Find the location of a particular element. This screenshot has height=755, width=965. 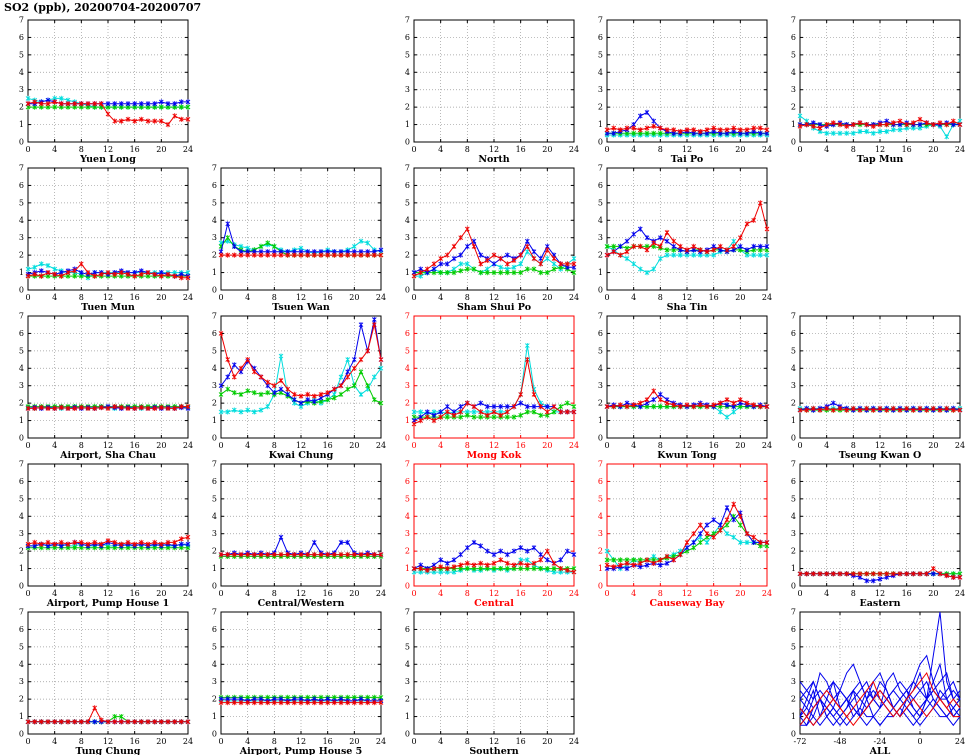

chart-title: Kwun Tong is located at coordinates (687, 455).